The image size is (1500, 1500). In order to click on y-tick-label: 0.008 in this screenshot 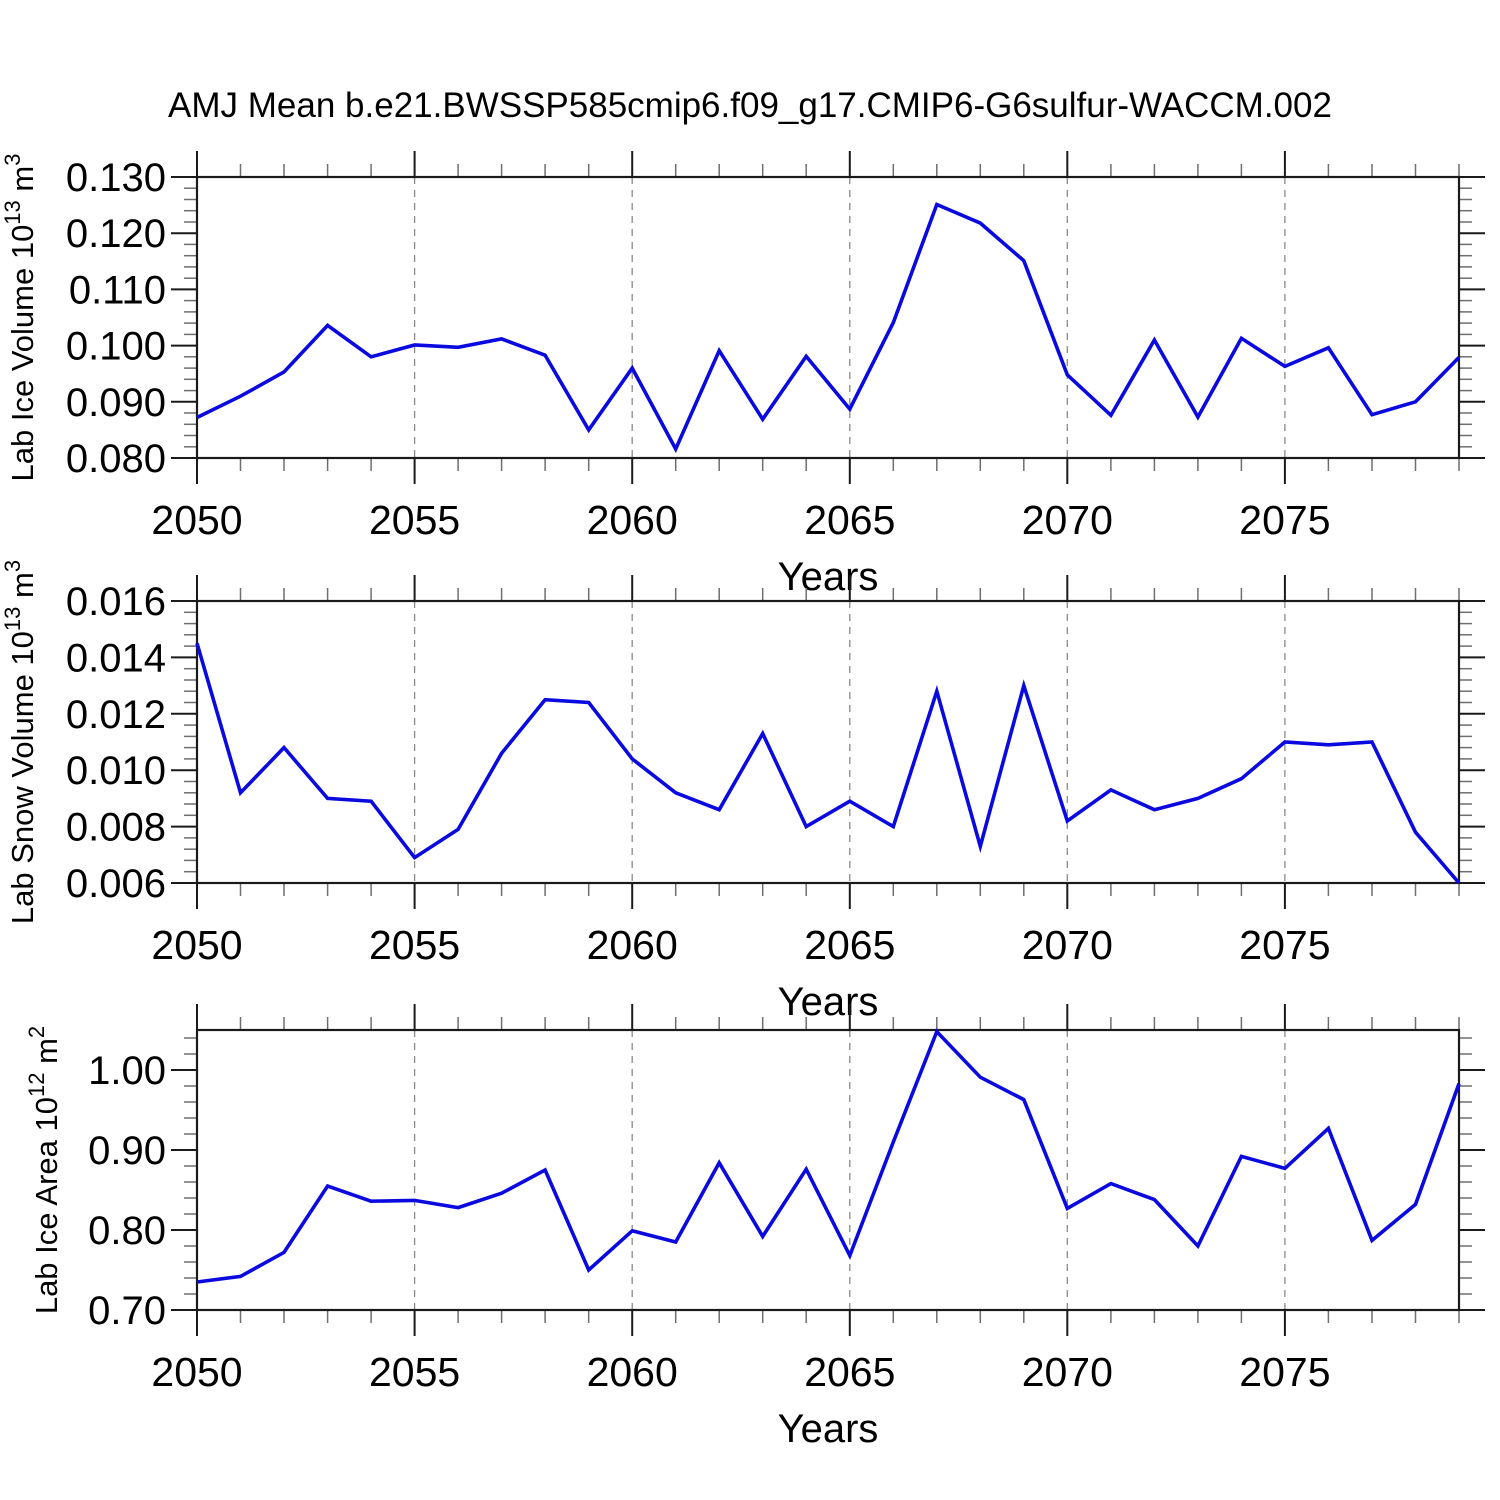, I will do `click(116, 828)`.